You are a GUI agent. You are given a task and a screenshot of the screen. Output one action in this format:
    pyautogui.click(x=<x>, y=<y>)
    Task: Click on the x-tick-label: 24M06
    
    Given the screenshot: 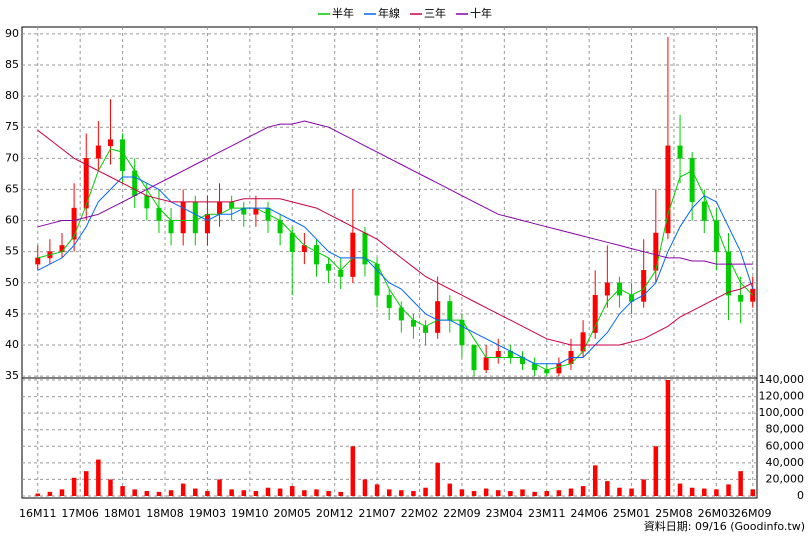 What is the action you would take?
    pyautogui.click(x=589, y=513)
    